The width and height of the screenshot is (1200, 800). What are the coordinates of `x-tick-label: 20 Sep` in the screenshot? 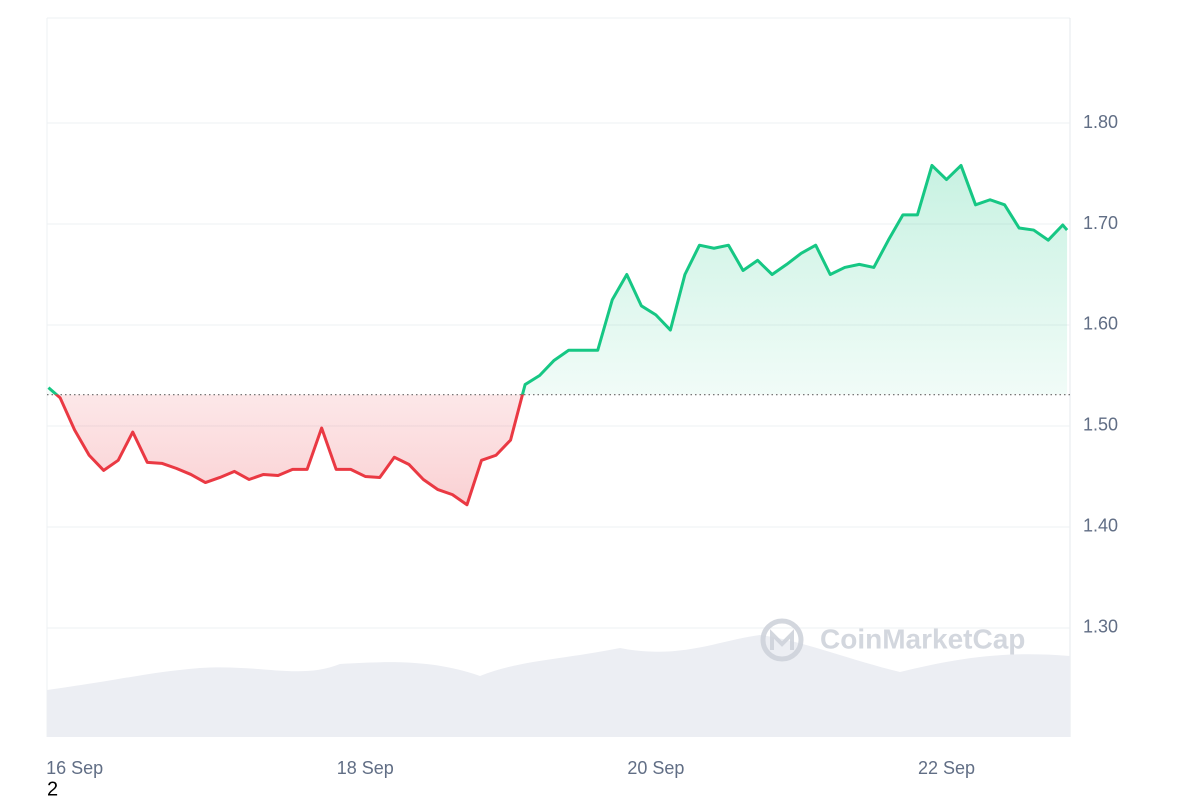 It's located at (655, 768).